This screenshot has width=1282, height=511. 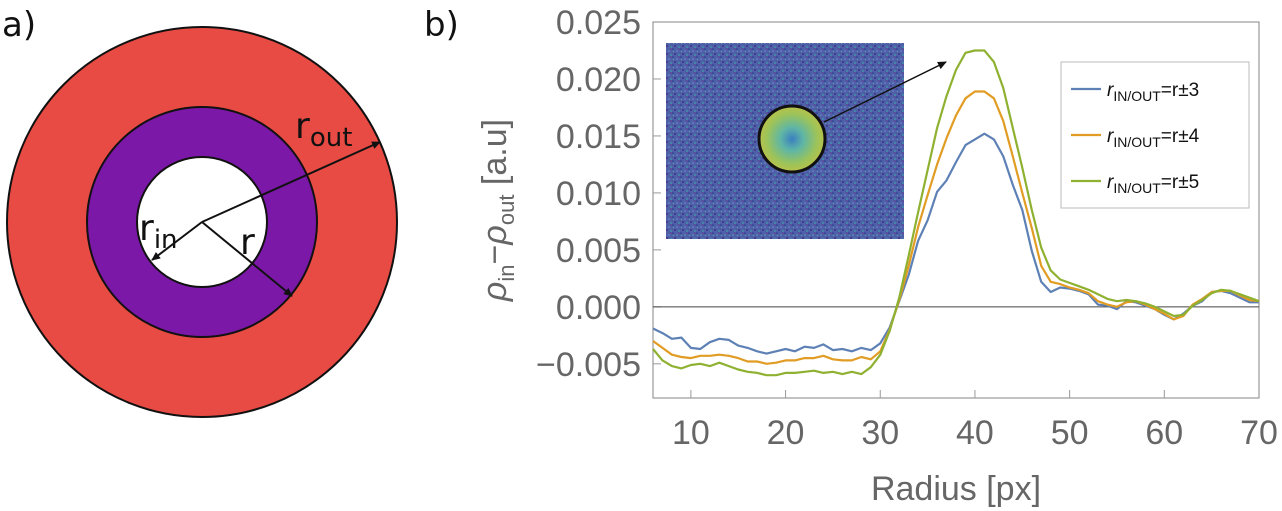 I want to click on r-arrow, so click(x=247, y=259).